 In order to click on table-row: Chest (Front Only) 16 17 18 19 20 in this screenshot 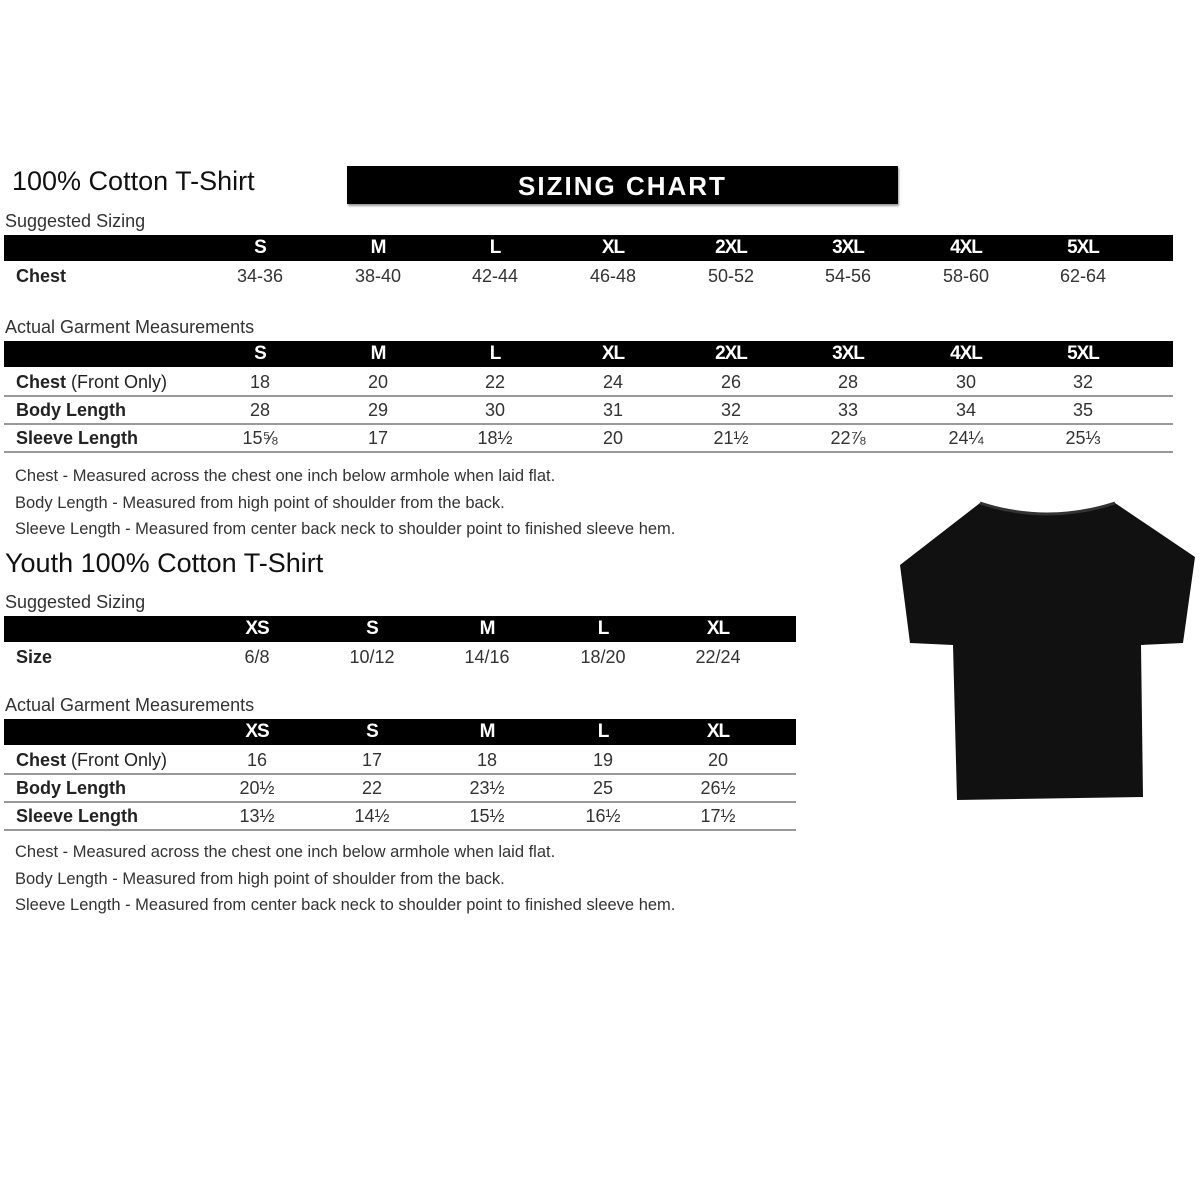, I will do `click(400, 761)`.